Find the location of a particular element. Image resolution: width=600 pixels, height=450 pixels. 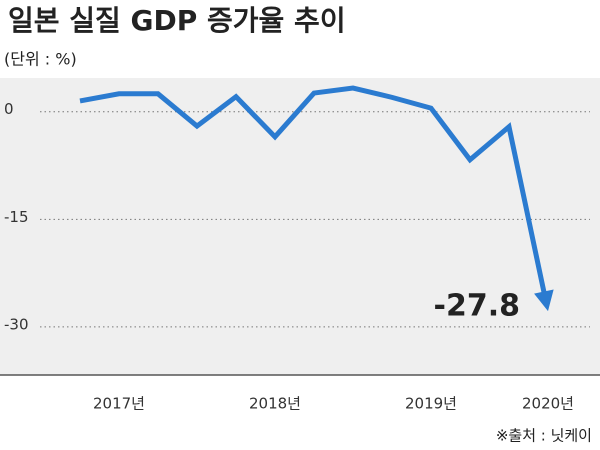

data-label: -27.8 is located at coordinates (477, 306).